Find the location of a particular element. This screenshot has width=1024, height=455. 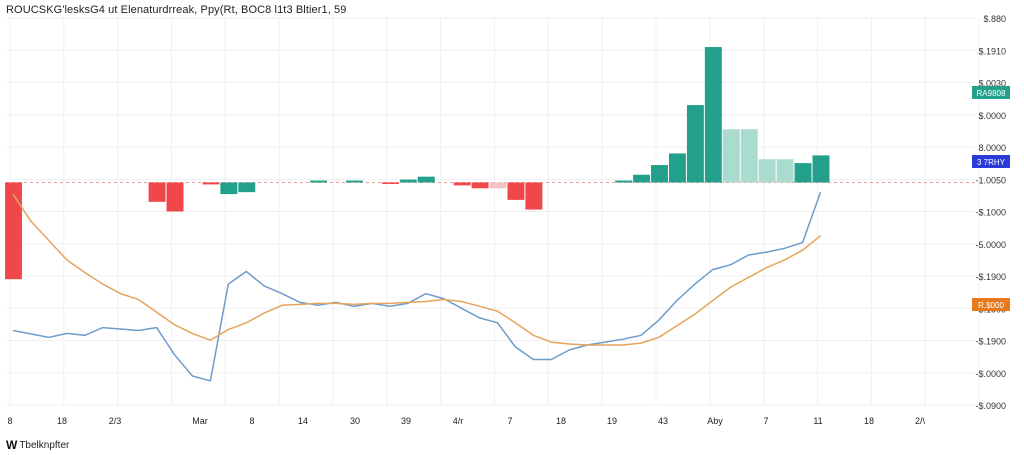

x-tick-label: 19 is located at coordinates (612, 421).